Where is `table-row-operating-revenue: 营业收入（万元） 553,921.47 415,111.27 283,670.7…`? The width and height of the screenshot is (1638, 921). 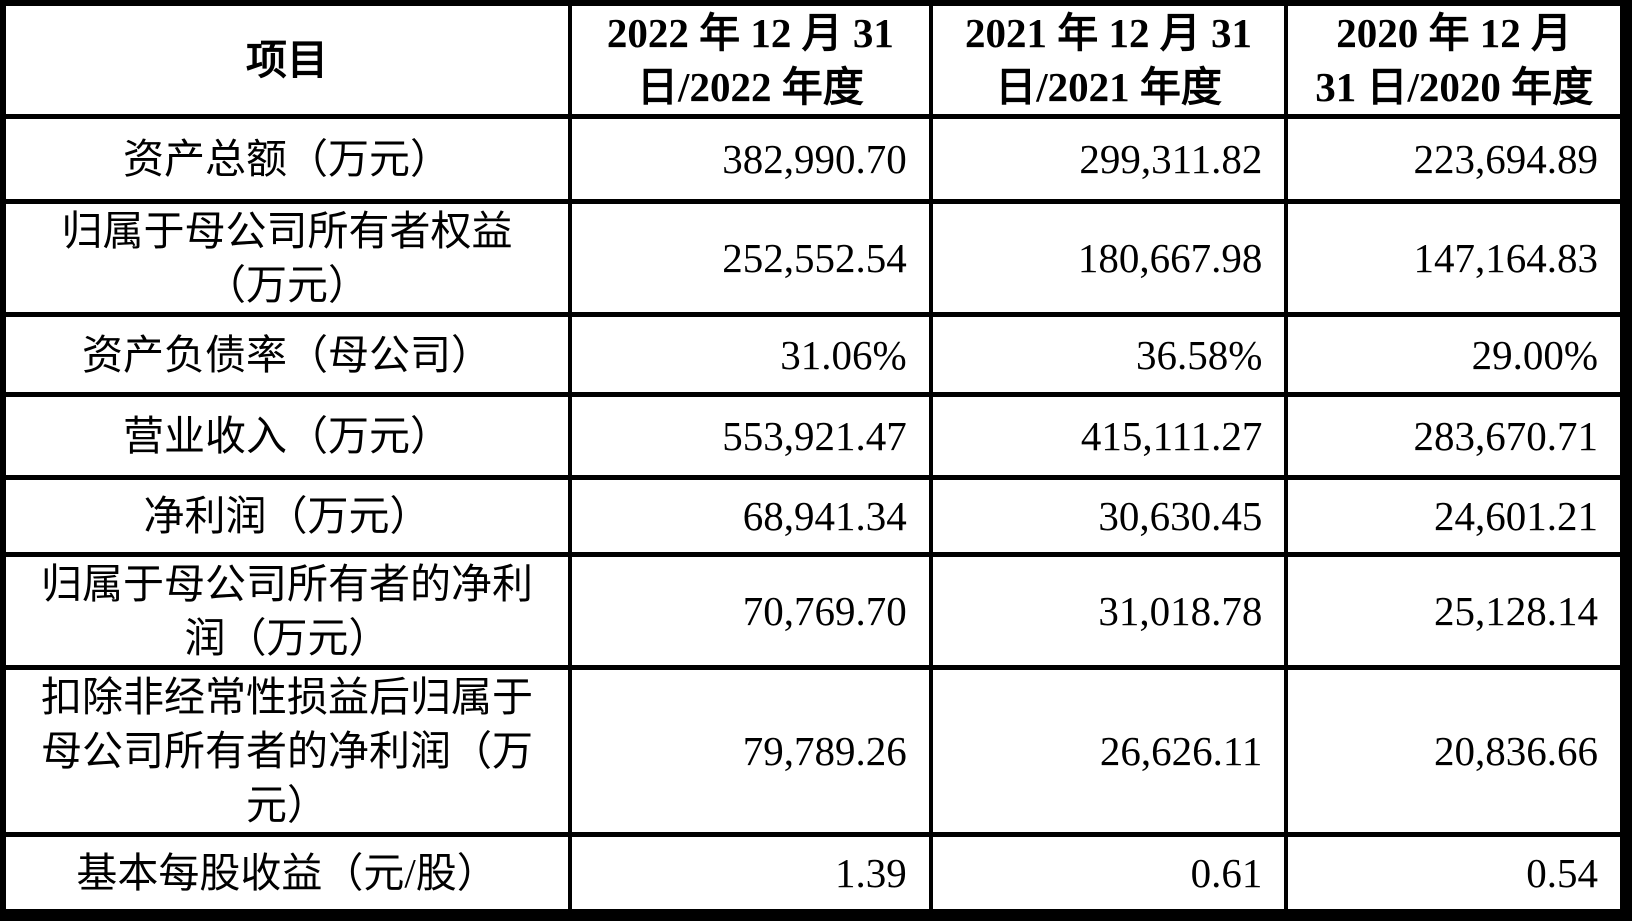 table-row-operating-revenue: 营业收入（万元） 553,921.47 415,111.27 283,670.7… is located at coordinates (814, 436).